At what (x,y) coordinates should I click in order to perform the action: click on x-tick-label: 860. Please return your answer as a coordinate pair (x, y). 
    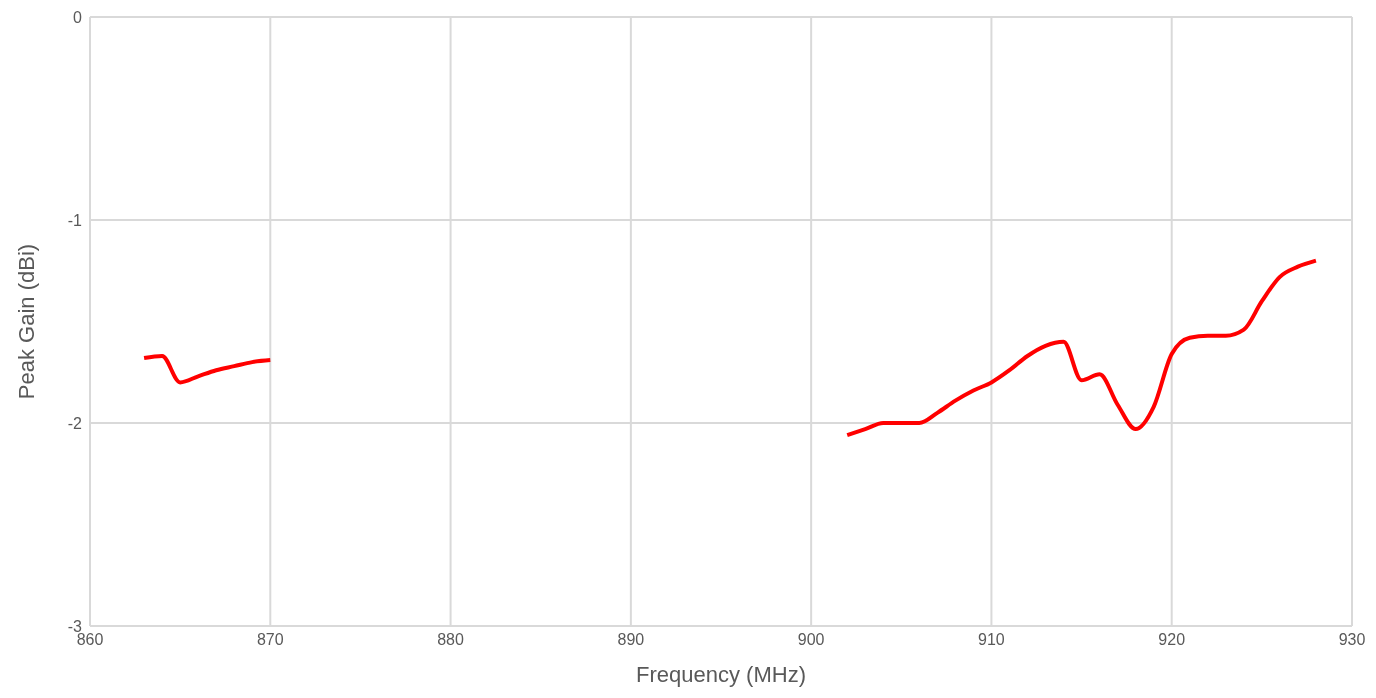
    Looking at the image, I should click on (90, 640).